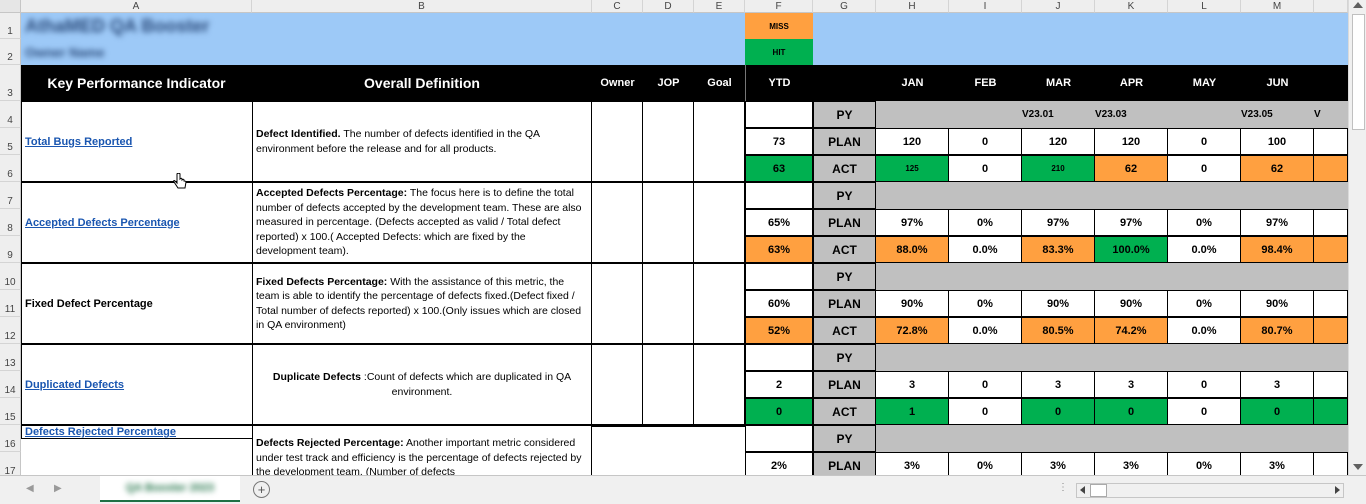  What do you see at coordinates (1204, 168) in the screenshot?
I see `act-value-may: 0` at bounding box center [1204, 168].